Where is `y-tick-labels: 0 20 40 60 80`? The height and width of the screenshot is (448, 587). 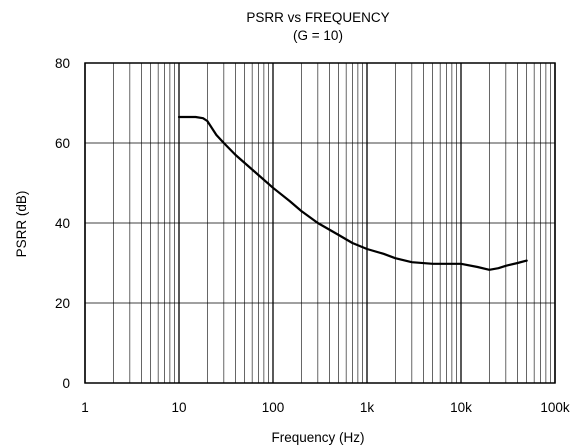 y-tick-labels: 0 20 40 60 80 is located at coordinates (62, 223).